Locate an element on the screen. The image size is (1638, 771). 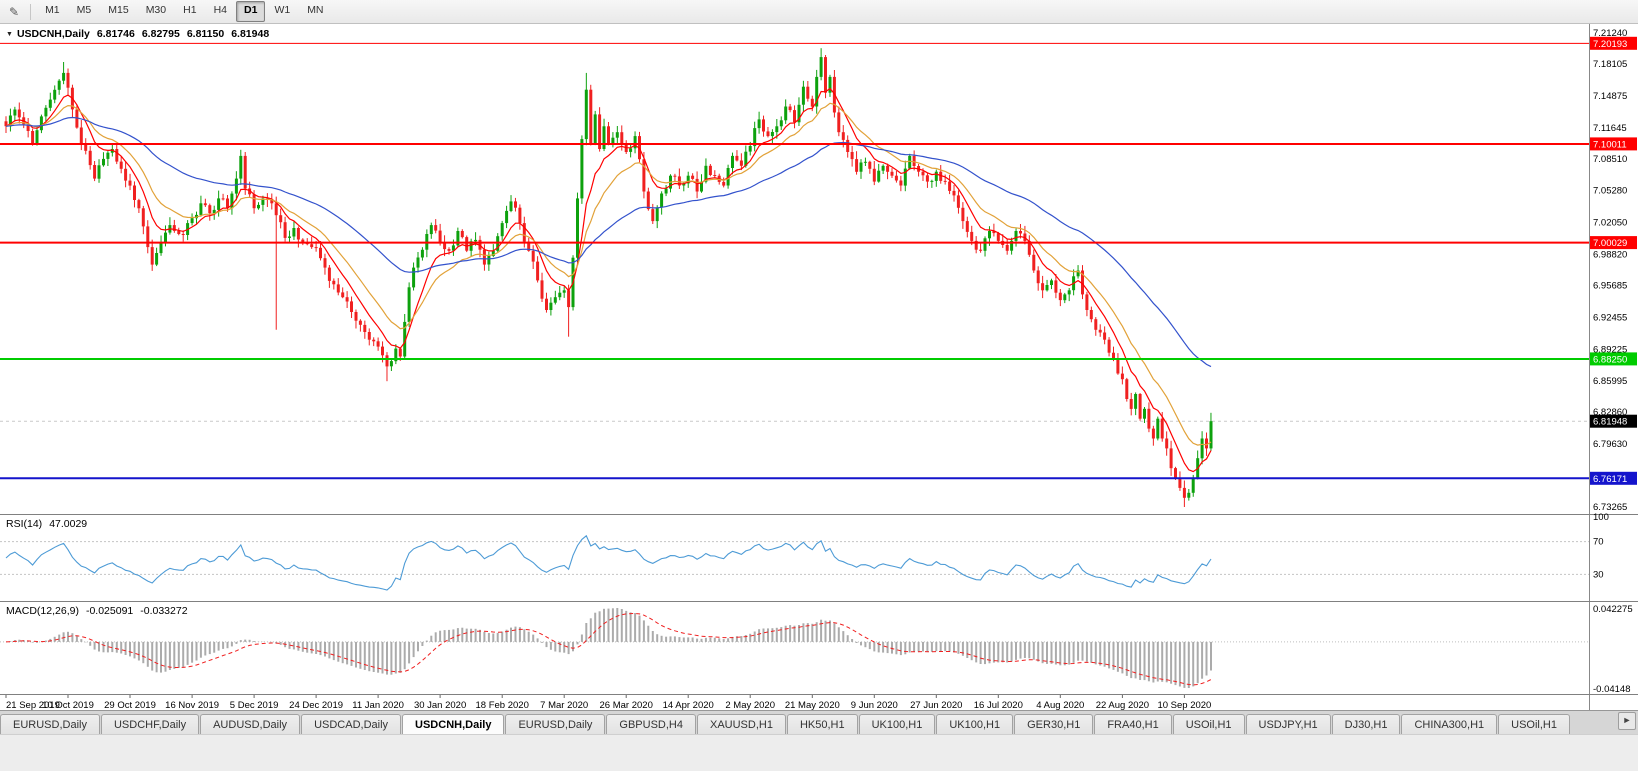
time-axis-label: 29 Oct 2019 is located at coordinates (130, 705).